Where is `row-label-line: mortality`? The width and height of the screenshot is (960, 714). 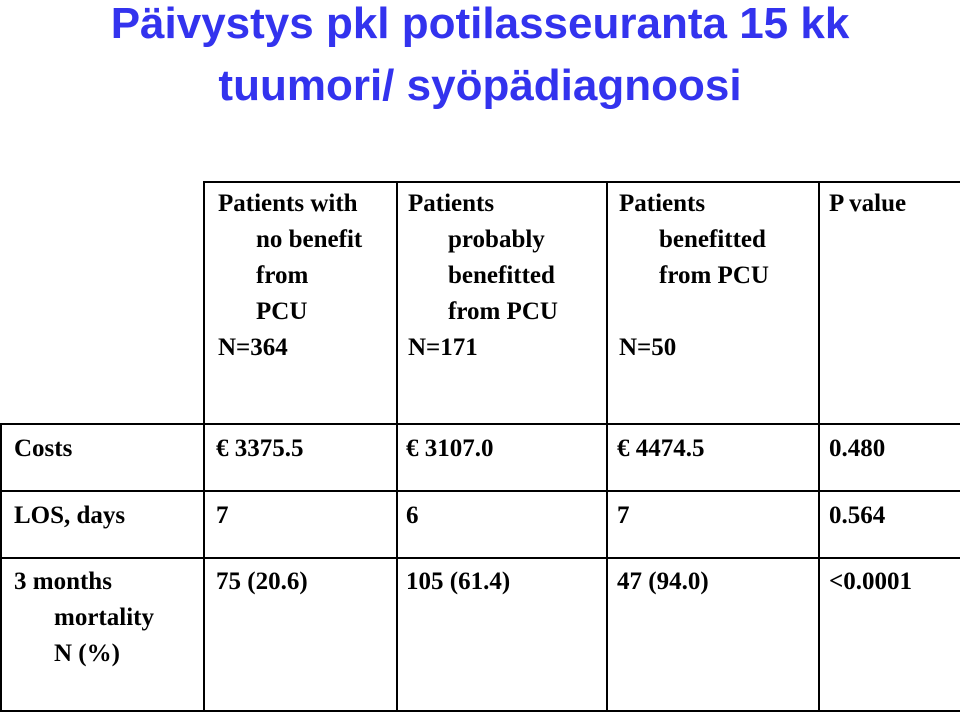 row-label-line: mortality is located at coordinates (104, 617).